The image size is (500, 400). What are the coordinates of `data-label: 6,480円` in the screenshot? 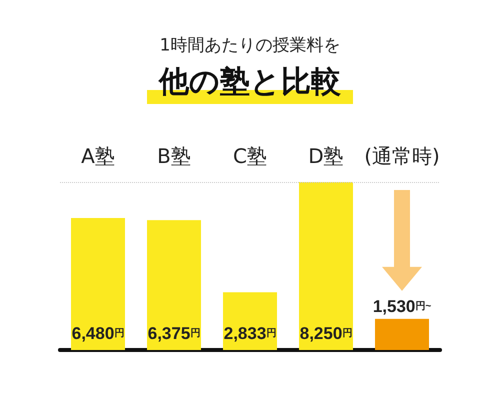 It's located at (98, 333).